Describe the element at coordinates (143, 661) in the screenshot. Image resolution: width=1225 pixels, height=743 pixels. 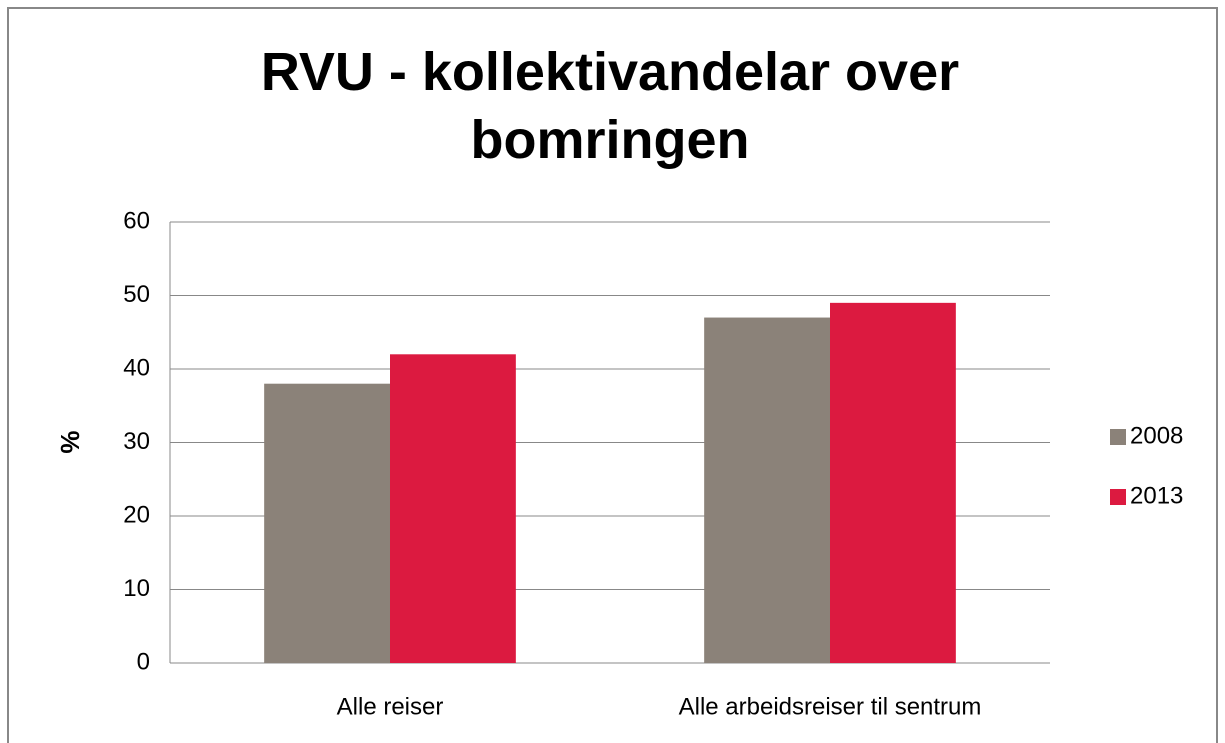
I see `y-tick-label: 0` at that location.